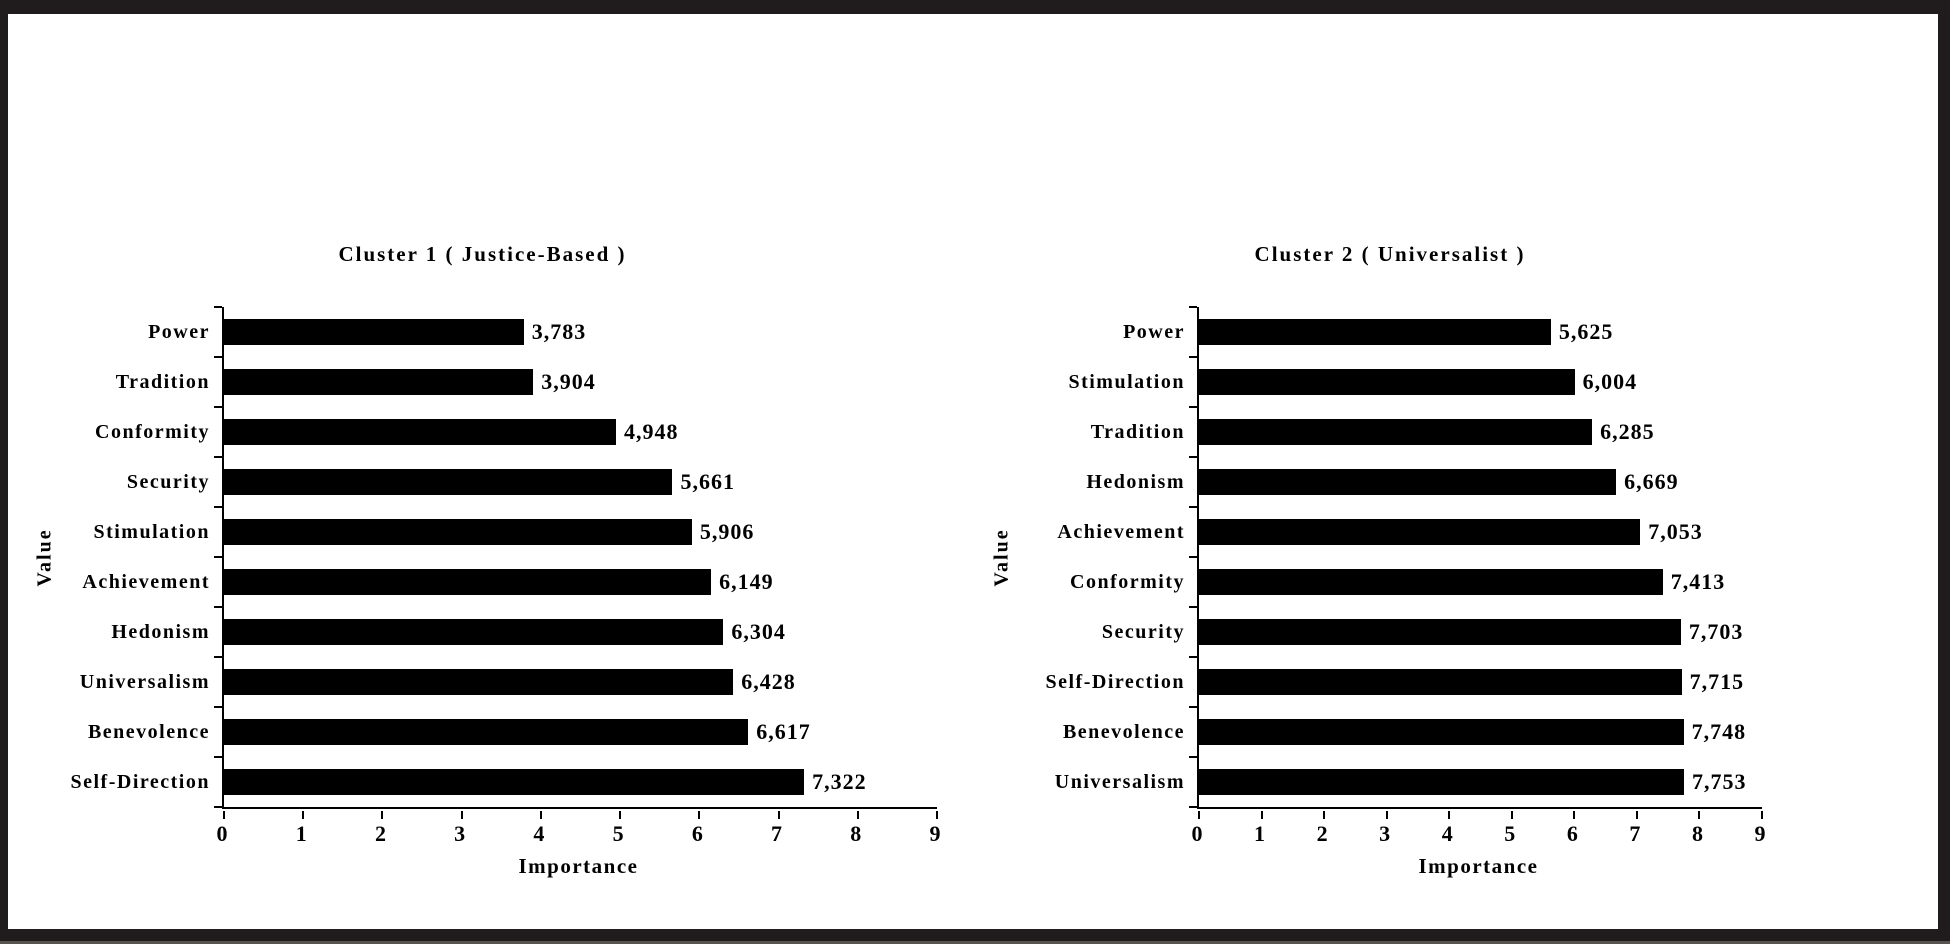  Describe the element at coordinates (1137, 432) in the screenshot. I see `category-label: Tradition` at that location.